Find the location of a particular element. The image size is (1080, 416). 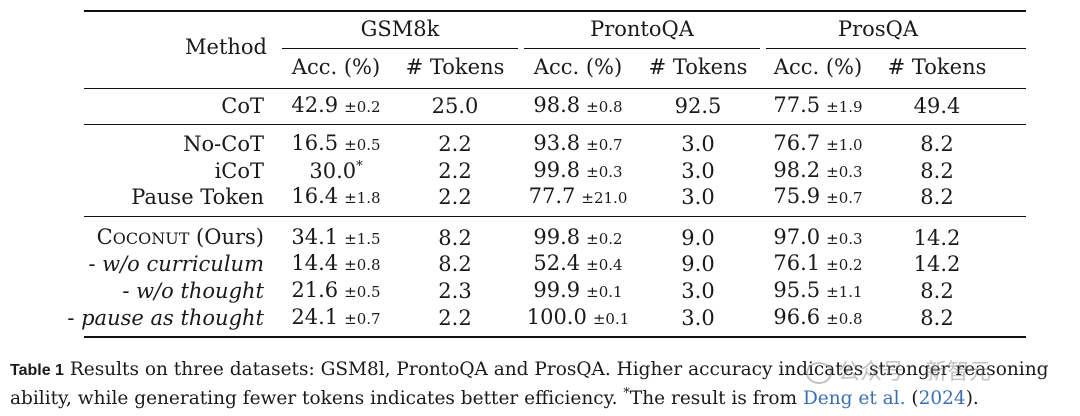

gsm-acc-cell: 30.0* is located at coordinates (335, 171).